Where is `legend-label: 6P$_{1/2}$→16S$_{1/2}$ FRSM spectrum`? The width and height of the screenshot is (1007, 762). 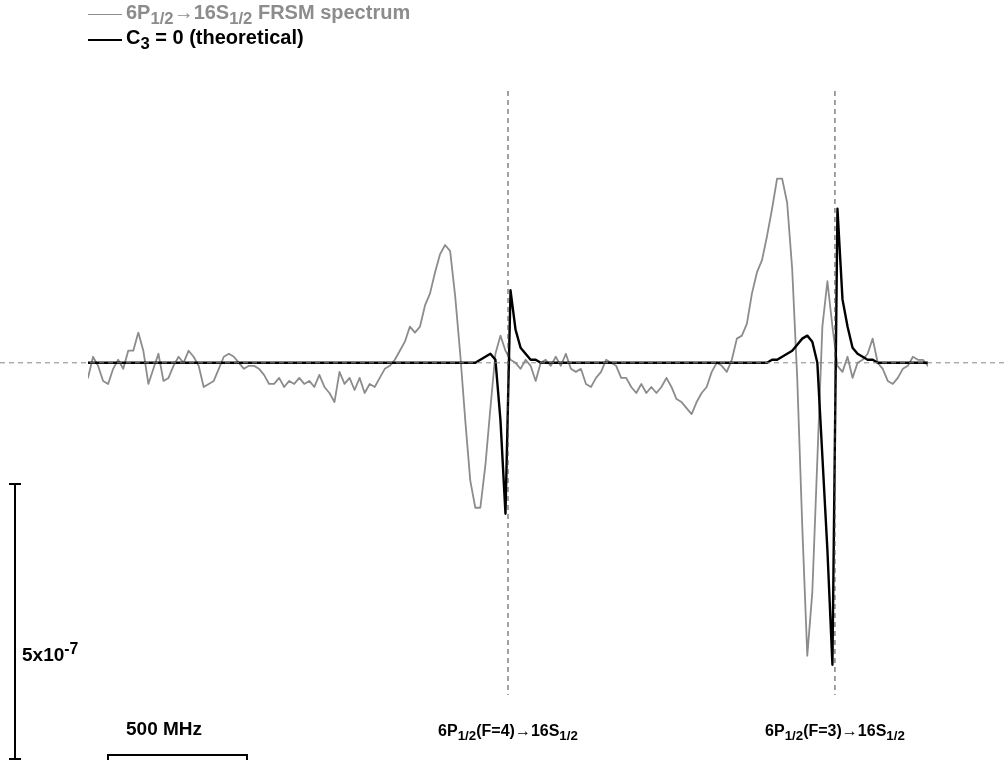
legend-label: 6P$_{1/2}$→16S$_{1/2}$ FRSM spectrum is located at coordinates (268, 14).